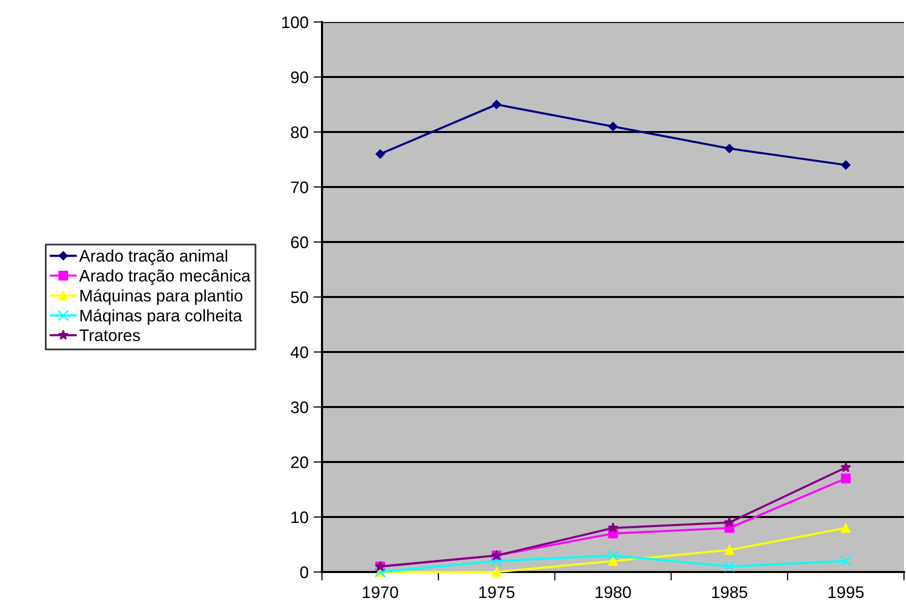 This screenshot has width=906, height=615. I want to click on y-tick-label: 100, so click(295, 22).